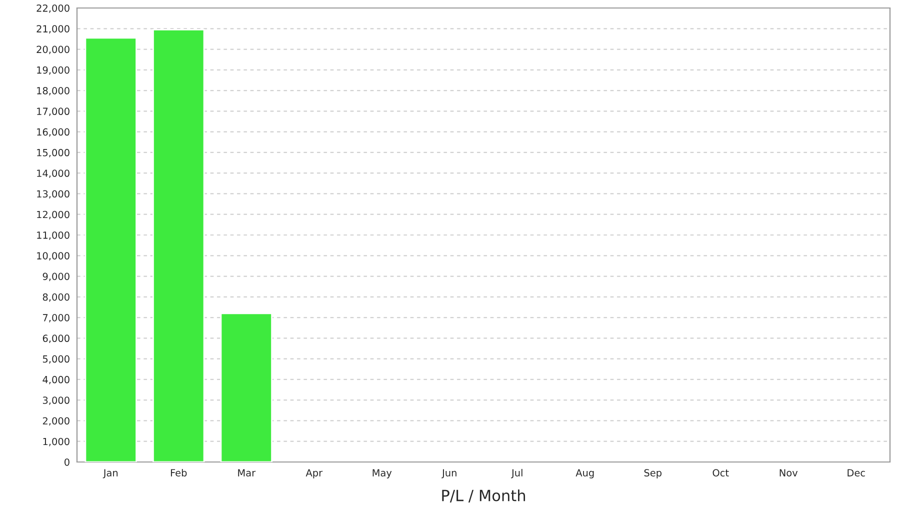  Describe the element at coordinates (449, 473) in the screenshot. I see `x-tick-label: Jun` at that location.